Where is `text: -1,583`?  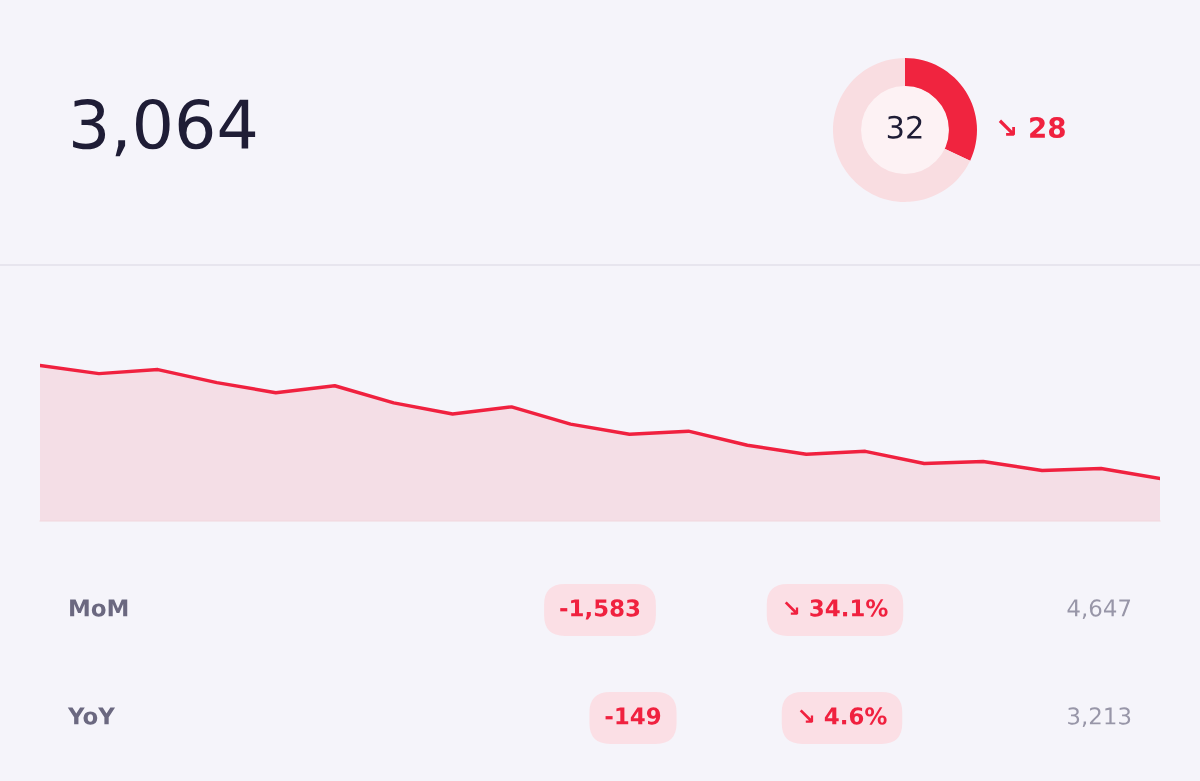 text: -1,583 is located at coordinates (600, 609).